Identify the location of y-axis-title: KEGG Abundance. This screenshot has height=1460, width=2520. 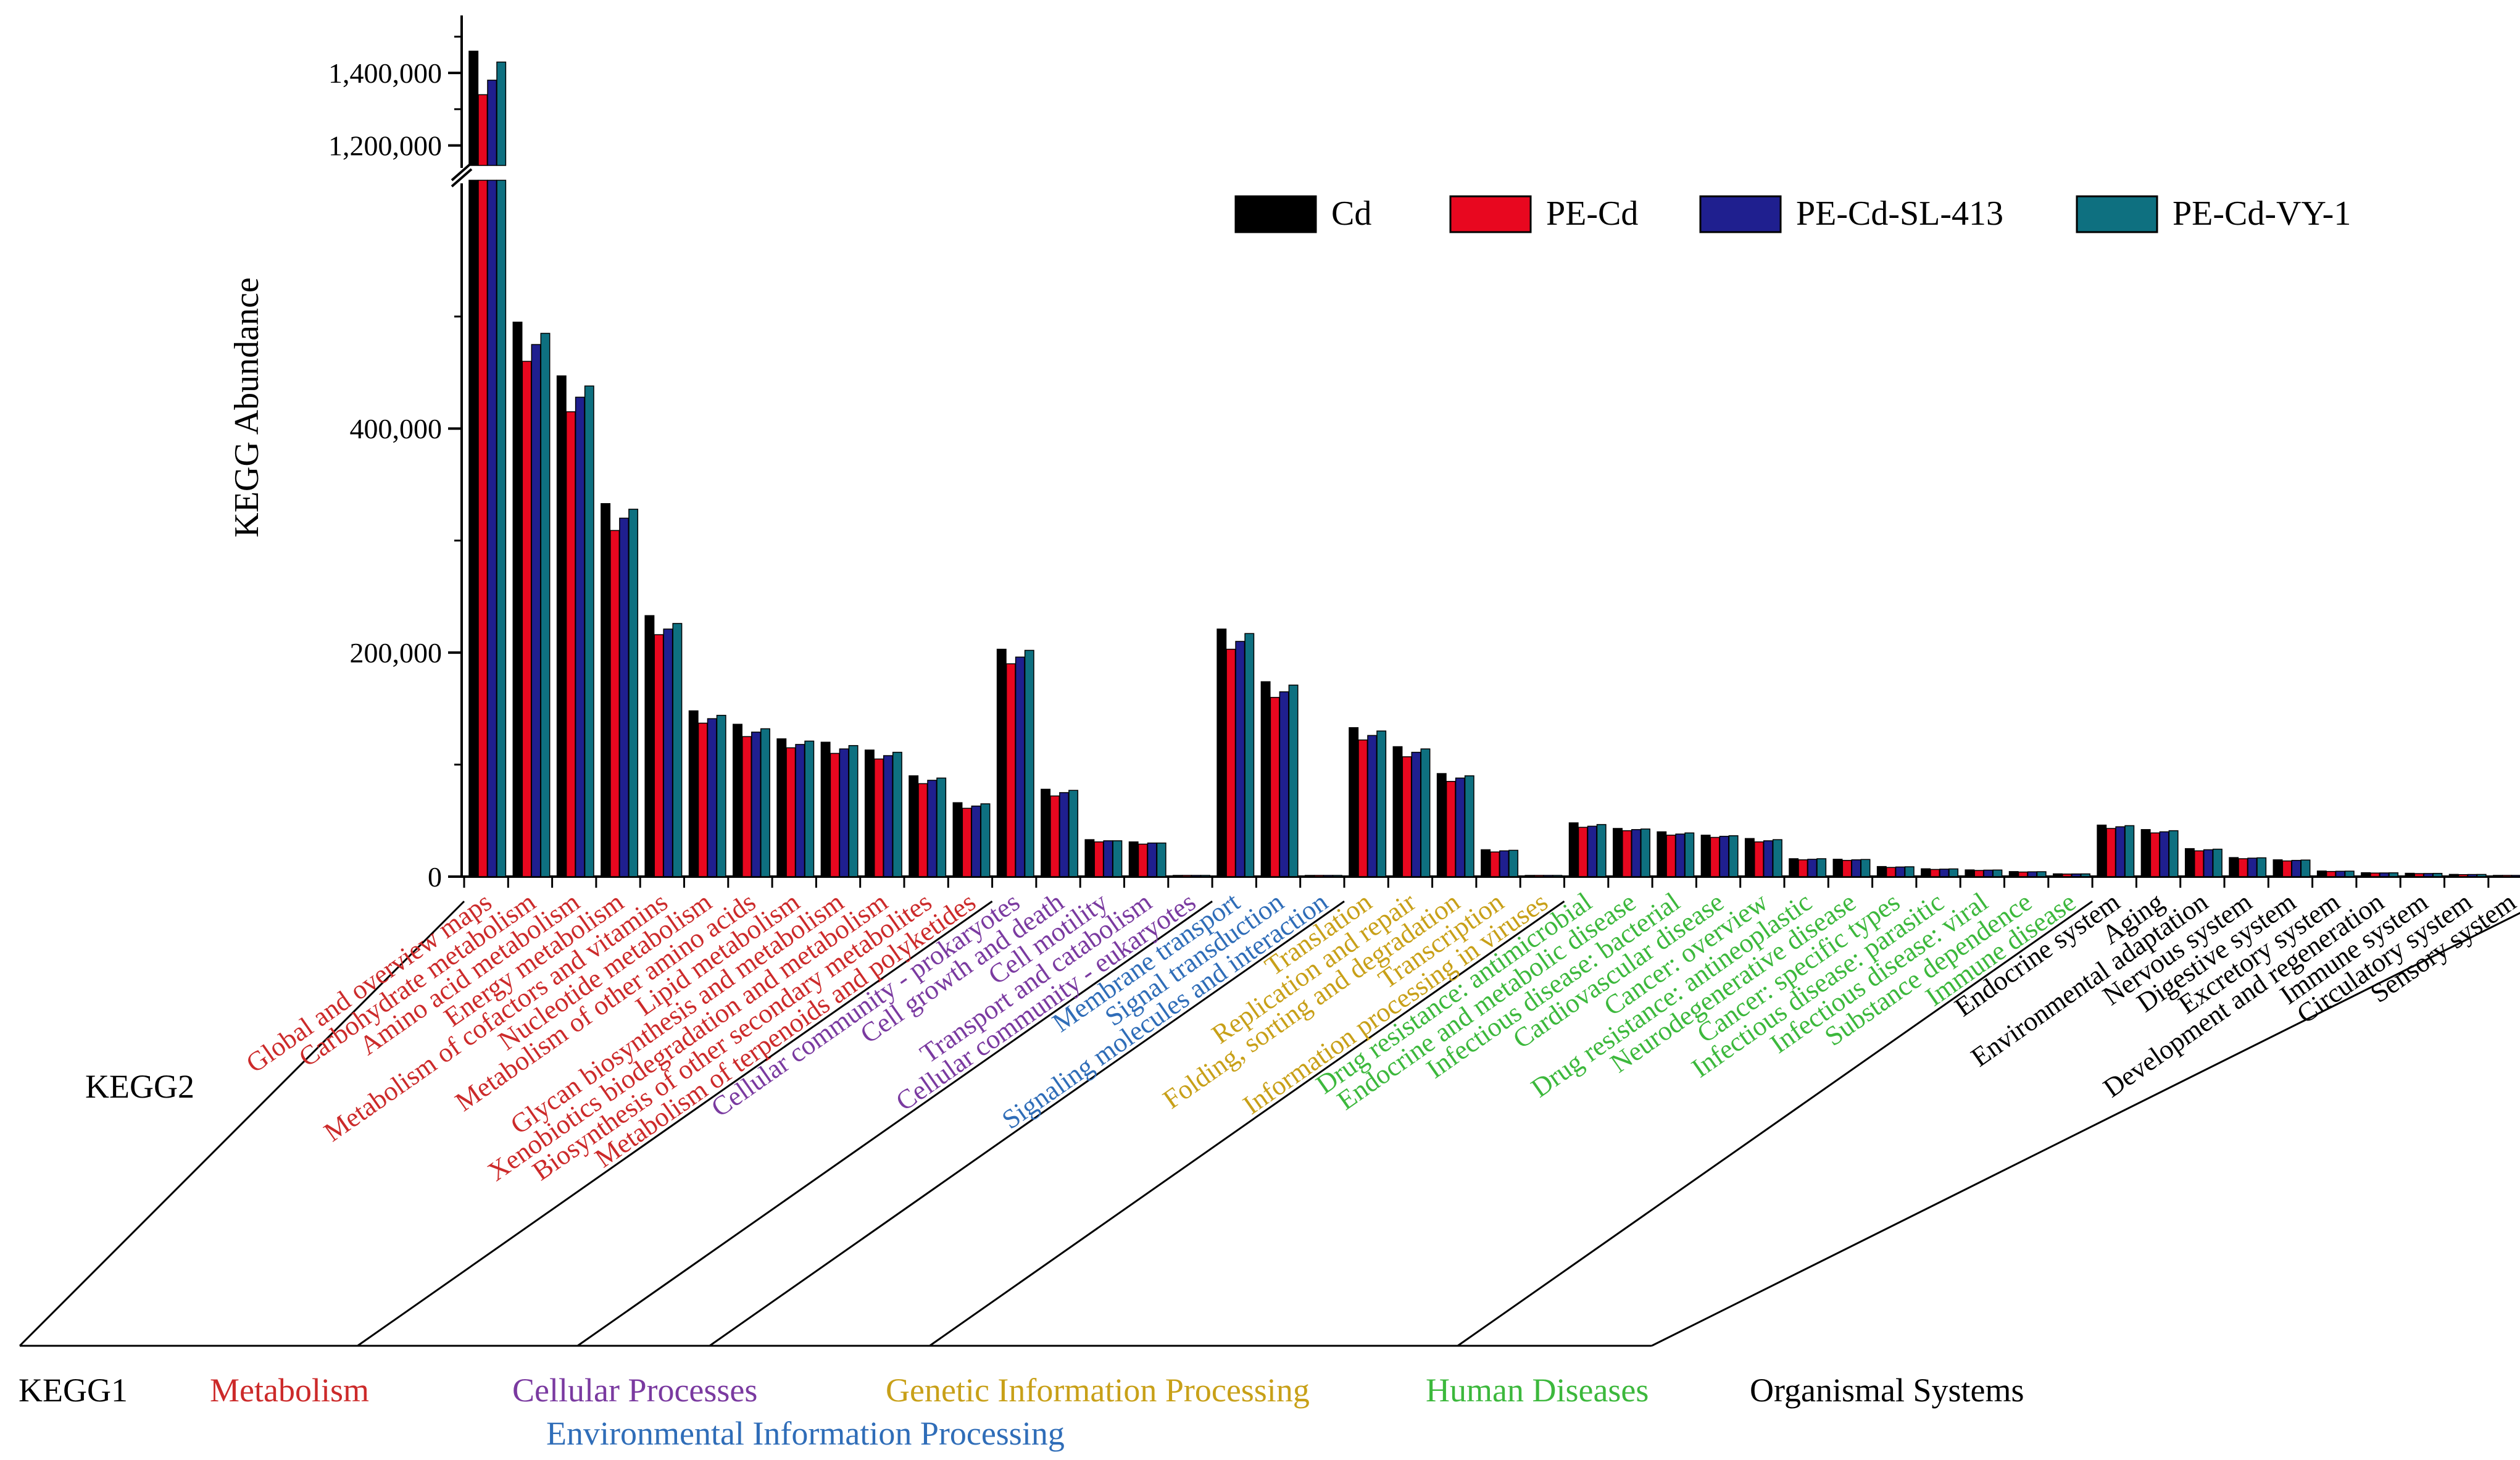
(247, 407).